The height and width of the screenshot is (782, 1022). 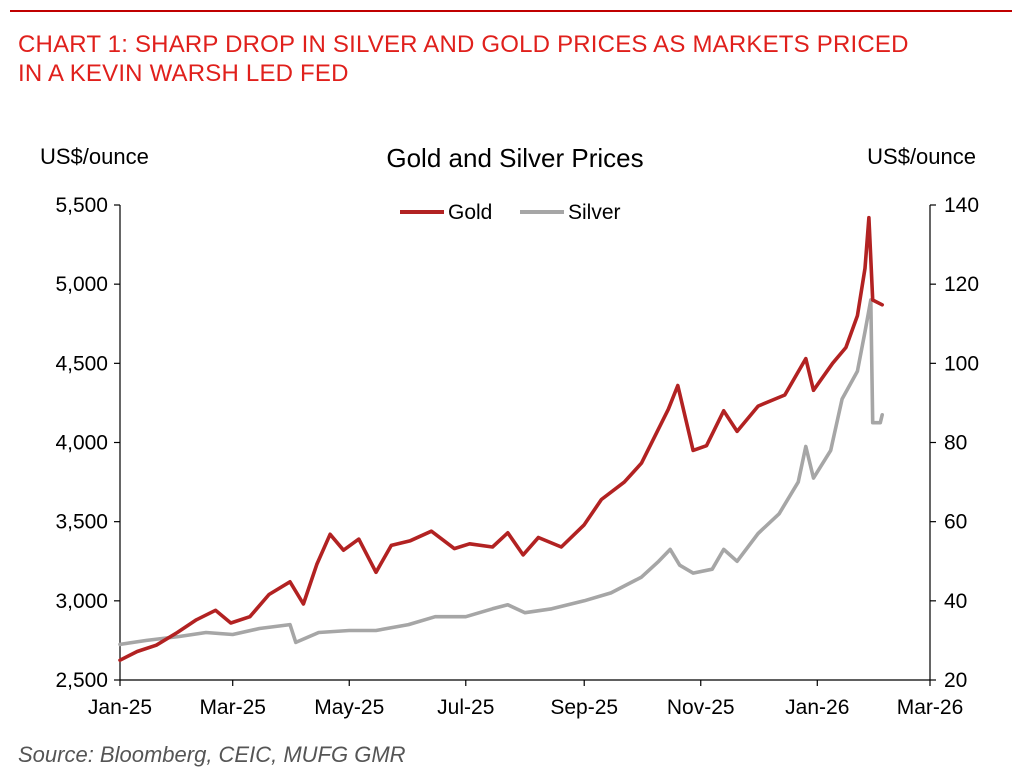 I want to click on x-tick-label: Jan-26, so click(x=817, y=707).